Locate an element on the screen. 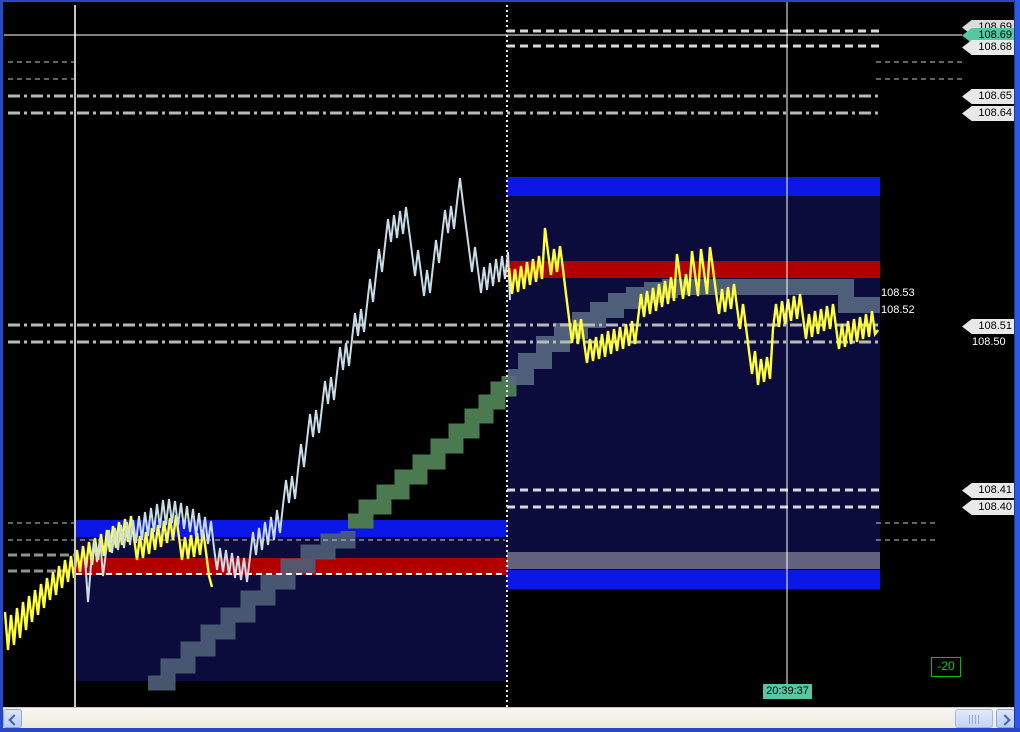 The image size is (1020, 732). chevron-left-icon is located at coordinates (14, 720).